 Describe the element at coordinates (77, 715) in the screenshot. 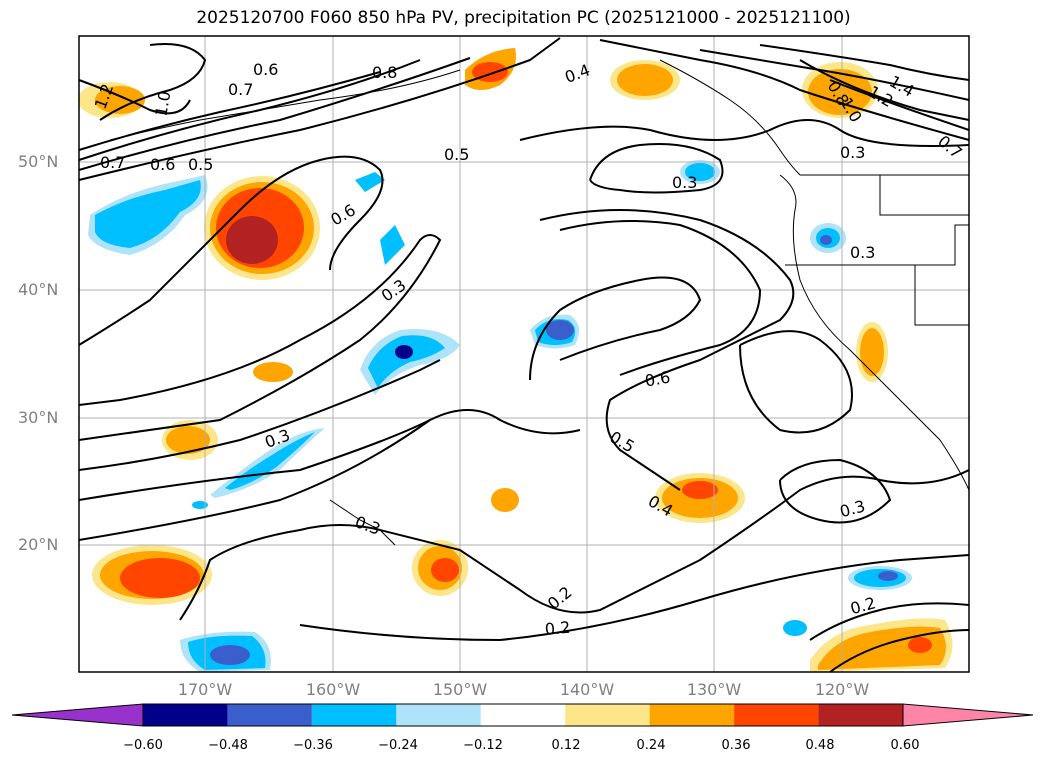

I see `colorbar-extend-min` at that location.